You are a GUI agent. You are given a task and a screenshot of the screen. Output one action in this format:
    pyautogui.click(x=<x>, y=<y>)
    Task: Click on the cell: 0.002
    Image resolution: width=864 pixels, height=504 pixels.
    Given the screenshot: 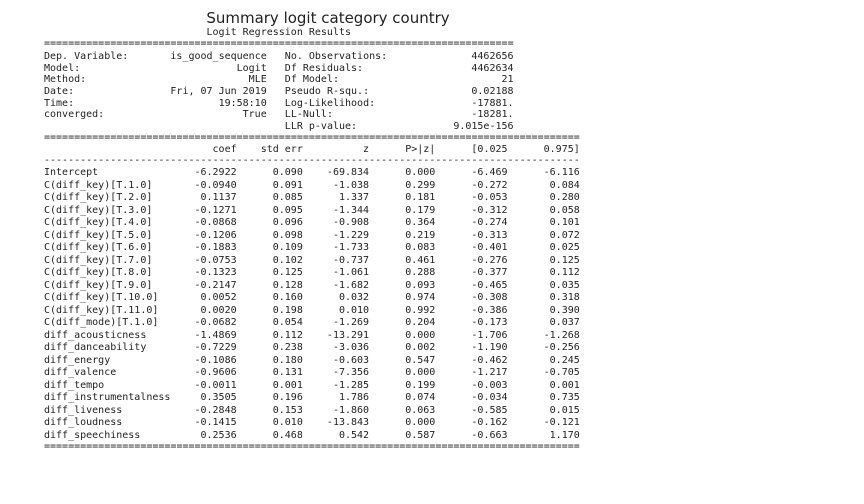 What is the action you would take?
    pyautogui.click(x=420, y=348)
    